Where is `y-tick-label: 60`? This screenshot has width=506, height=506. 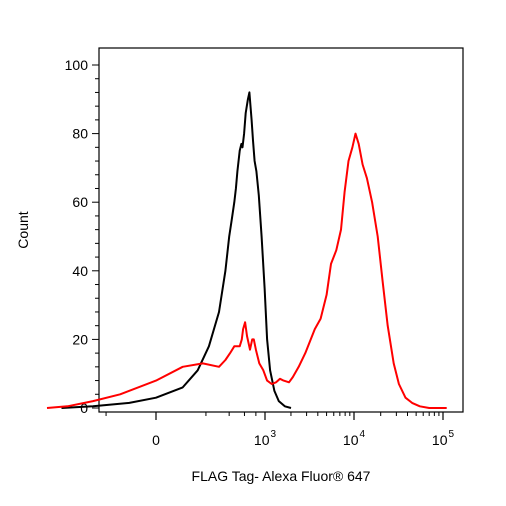 y-tick-label: 60 is located at coordinates (80, 202).